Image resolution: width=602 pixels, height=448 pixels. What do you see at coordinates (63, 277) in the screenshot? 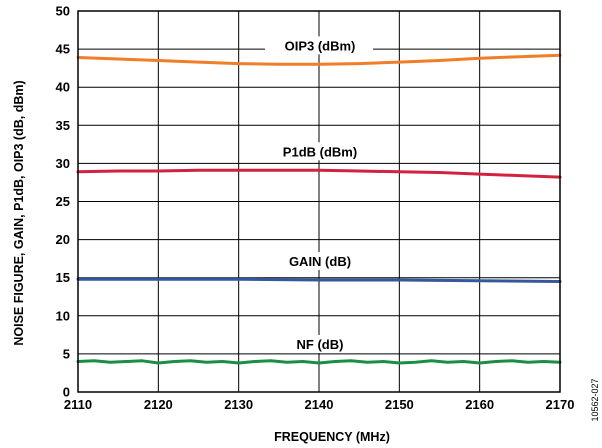
I see `y-tick-label: 15` at bounding box center [63, 277].